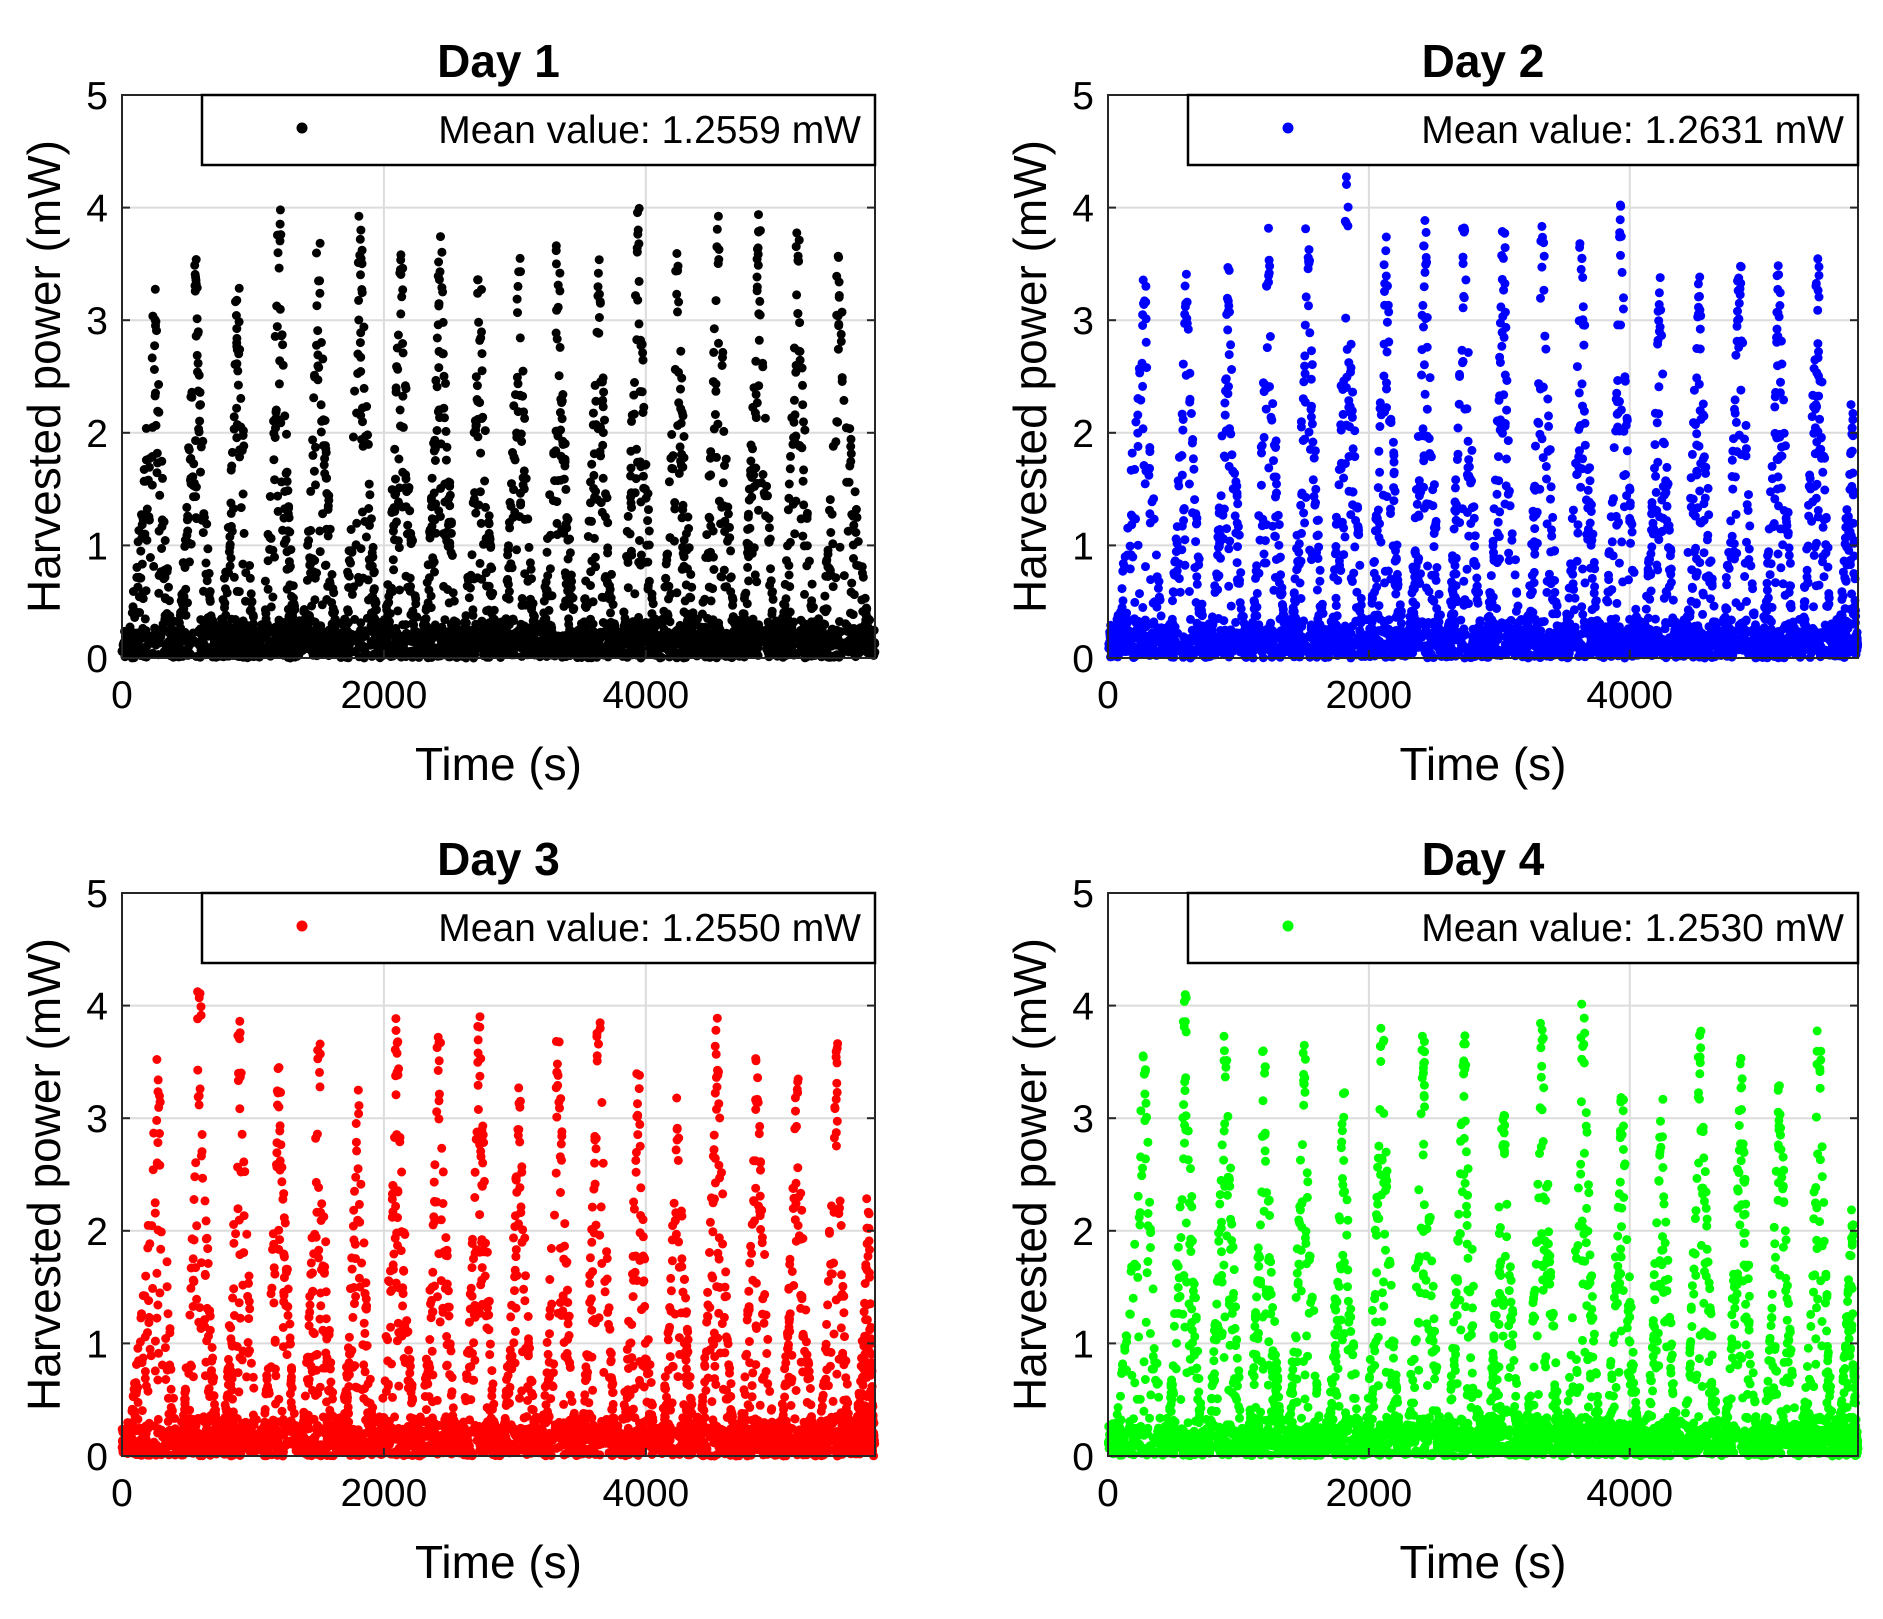 This screenshot has height=1619, width=1883. I want to click on y-tick-label: 4, so click(97, 209).